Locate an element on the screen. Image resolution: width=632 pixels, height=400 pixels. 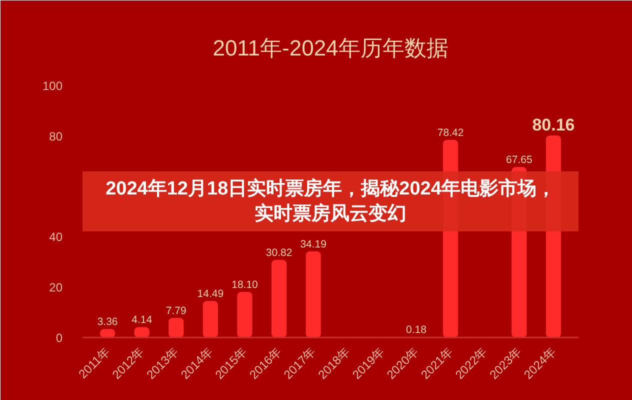
data-label: 18.10 is located at coordinates (245, 284).